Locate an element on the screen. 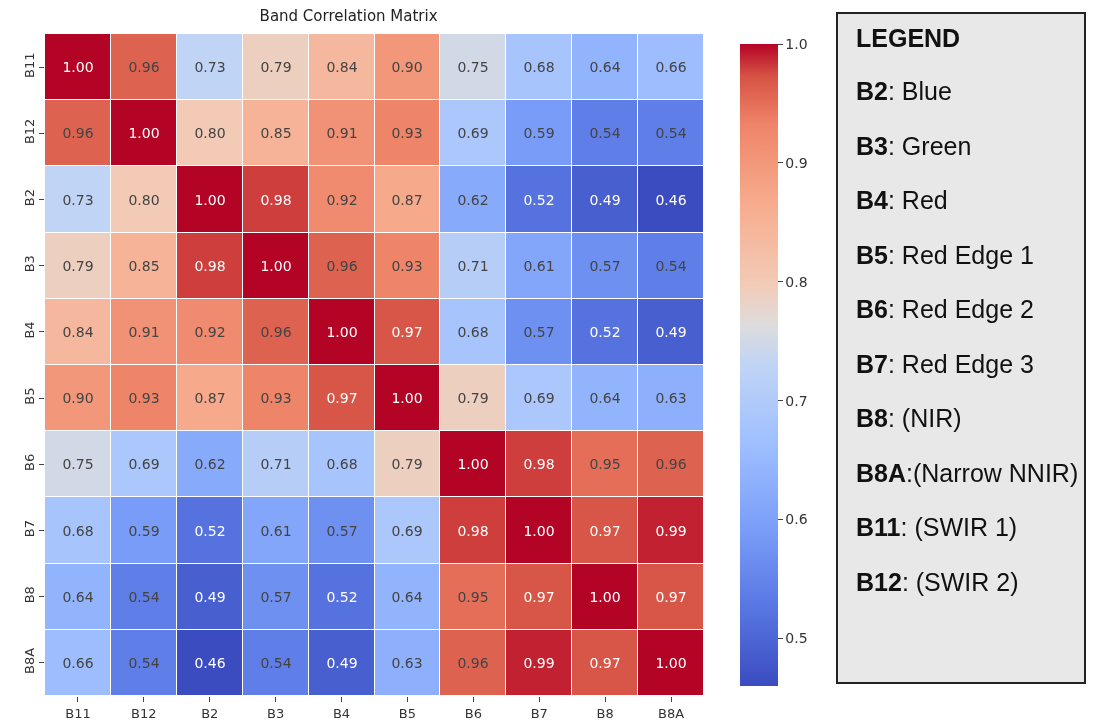 The image size is (1117, 726). text: B4: Red is located at coordinates (902, 200).